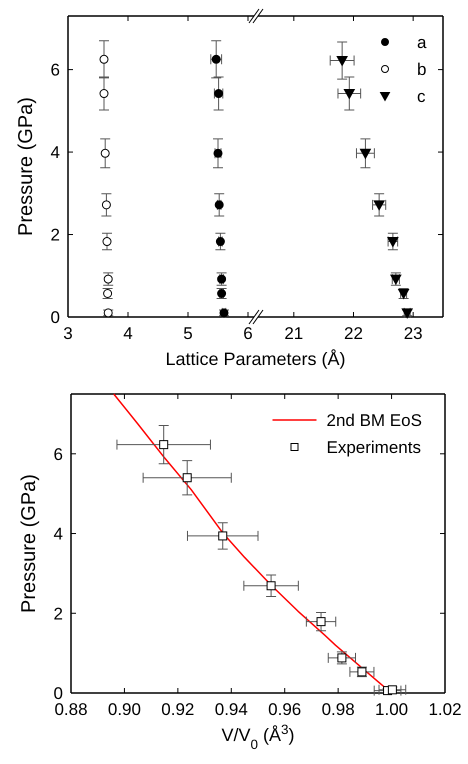  Describe the element at coordinates (421, 69) in the screenshot. I see `legend-label: b` at that location.